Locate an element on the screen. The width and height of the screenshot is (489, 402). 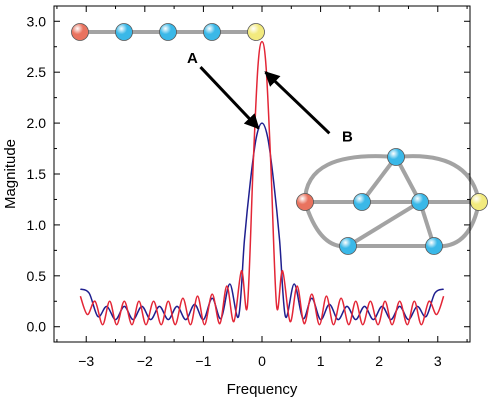
chain-graph-inset is located at coordinates (168, 32).